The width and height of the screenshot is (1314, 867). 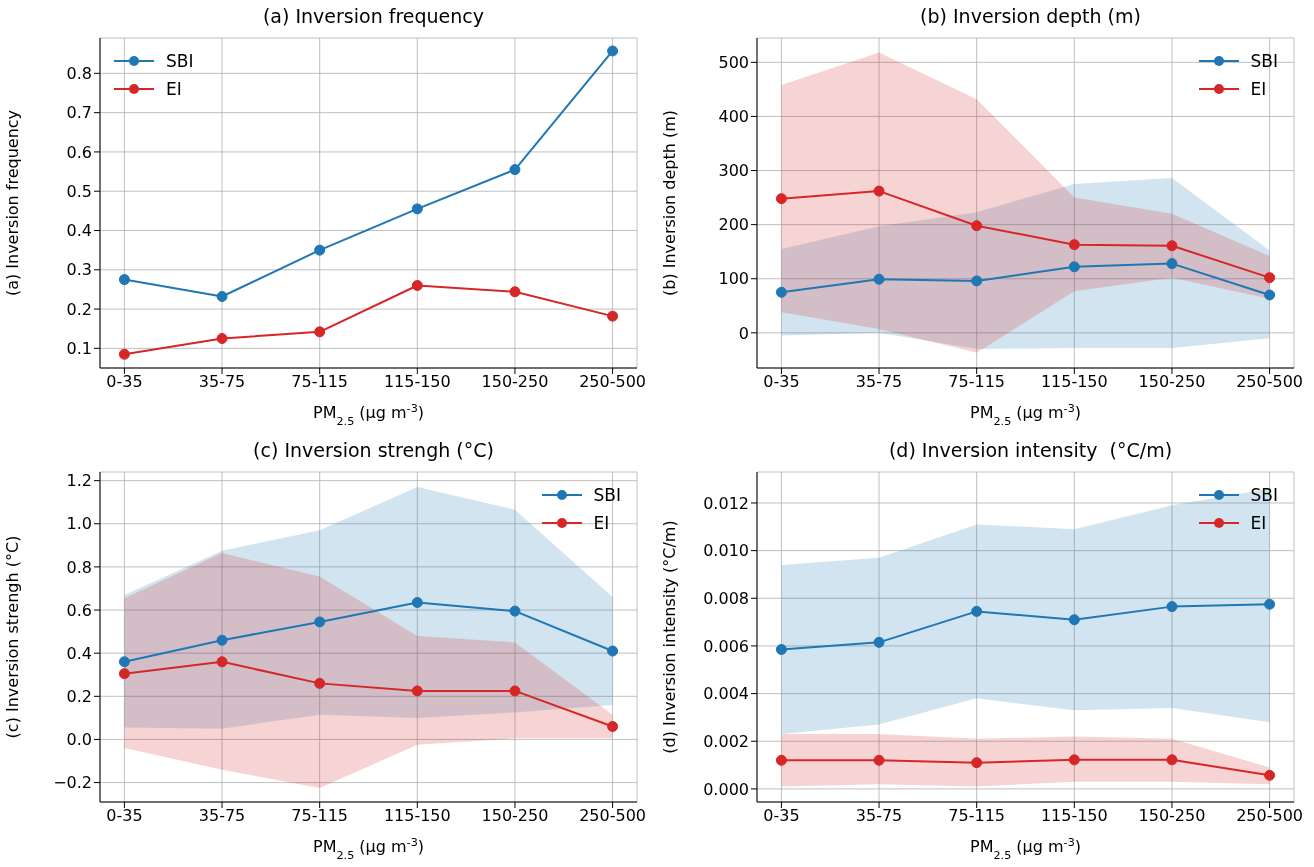 What do you see at coordinates (79, 696) in the screenshot?
I see `y-tick-label: 0.2` at bounding box center [79, 696].